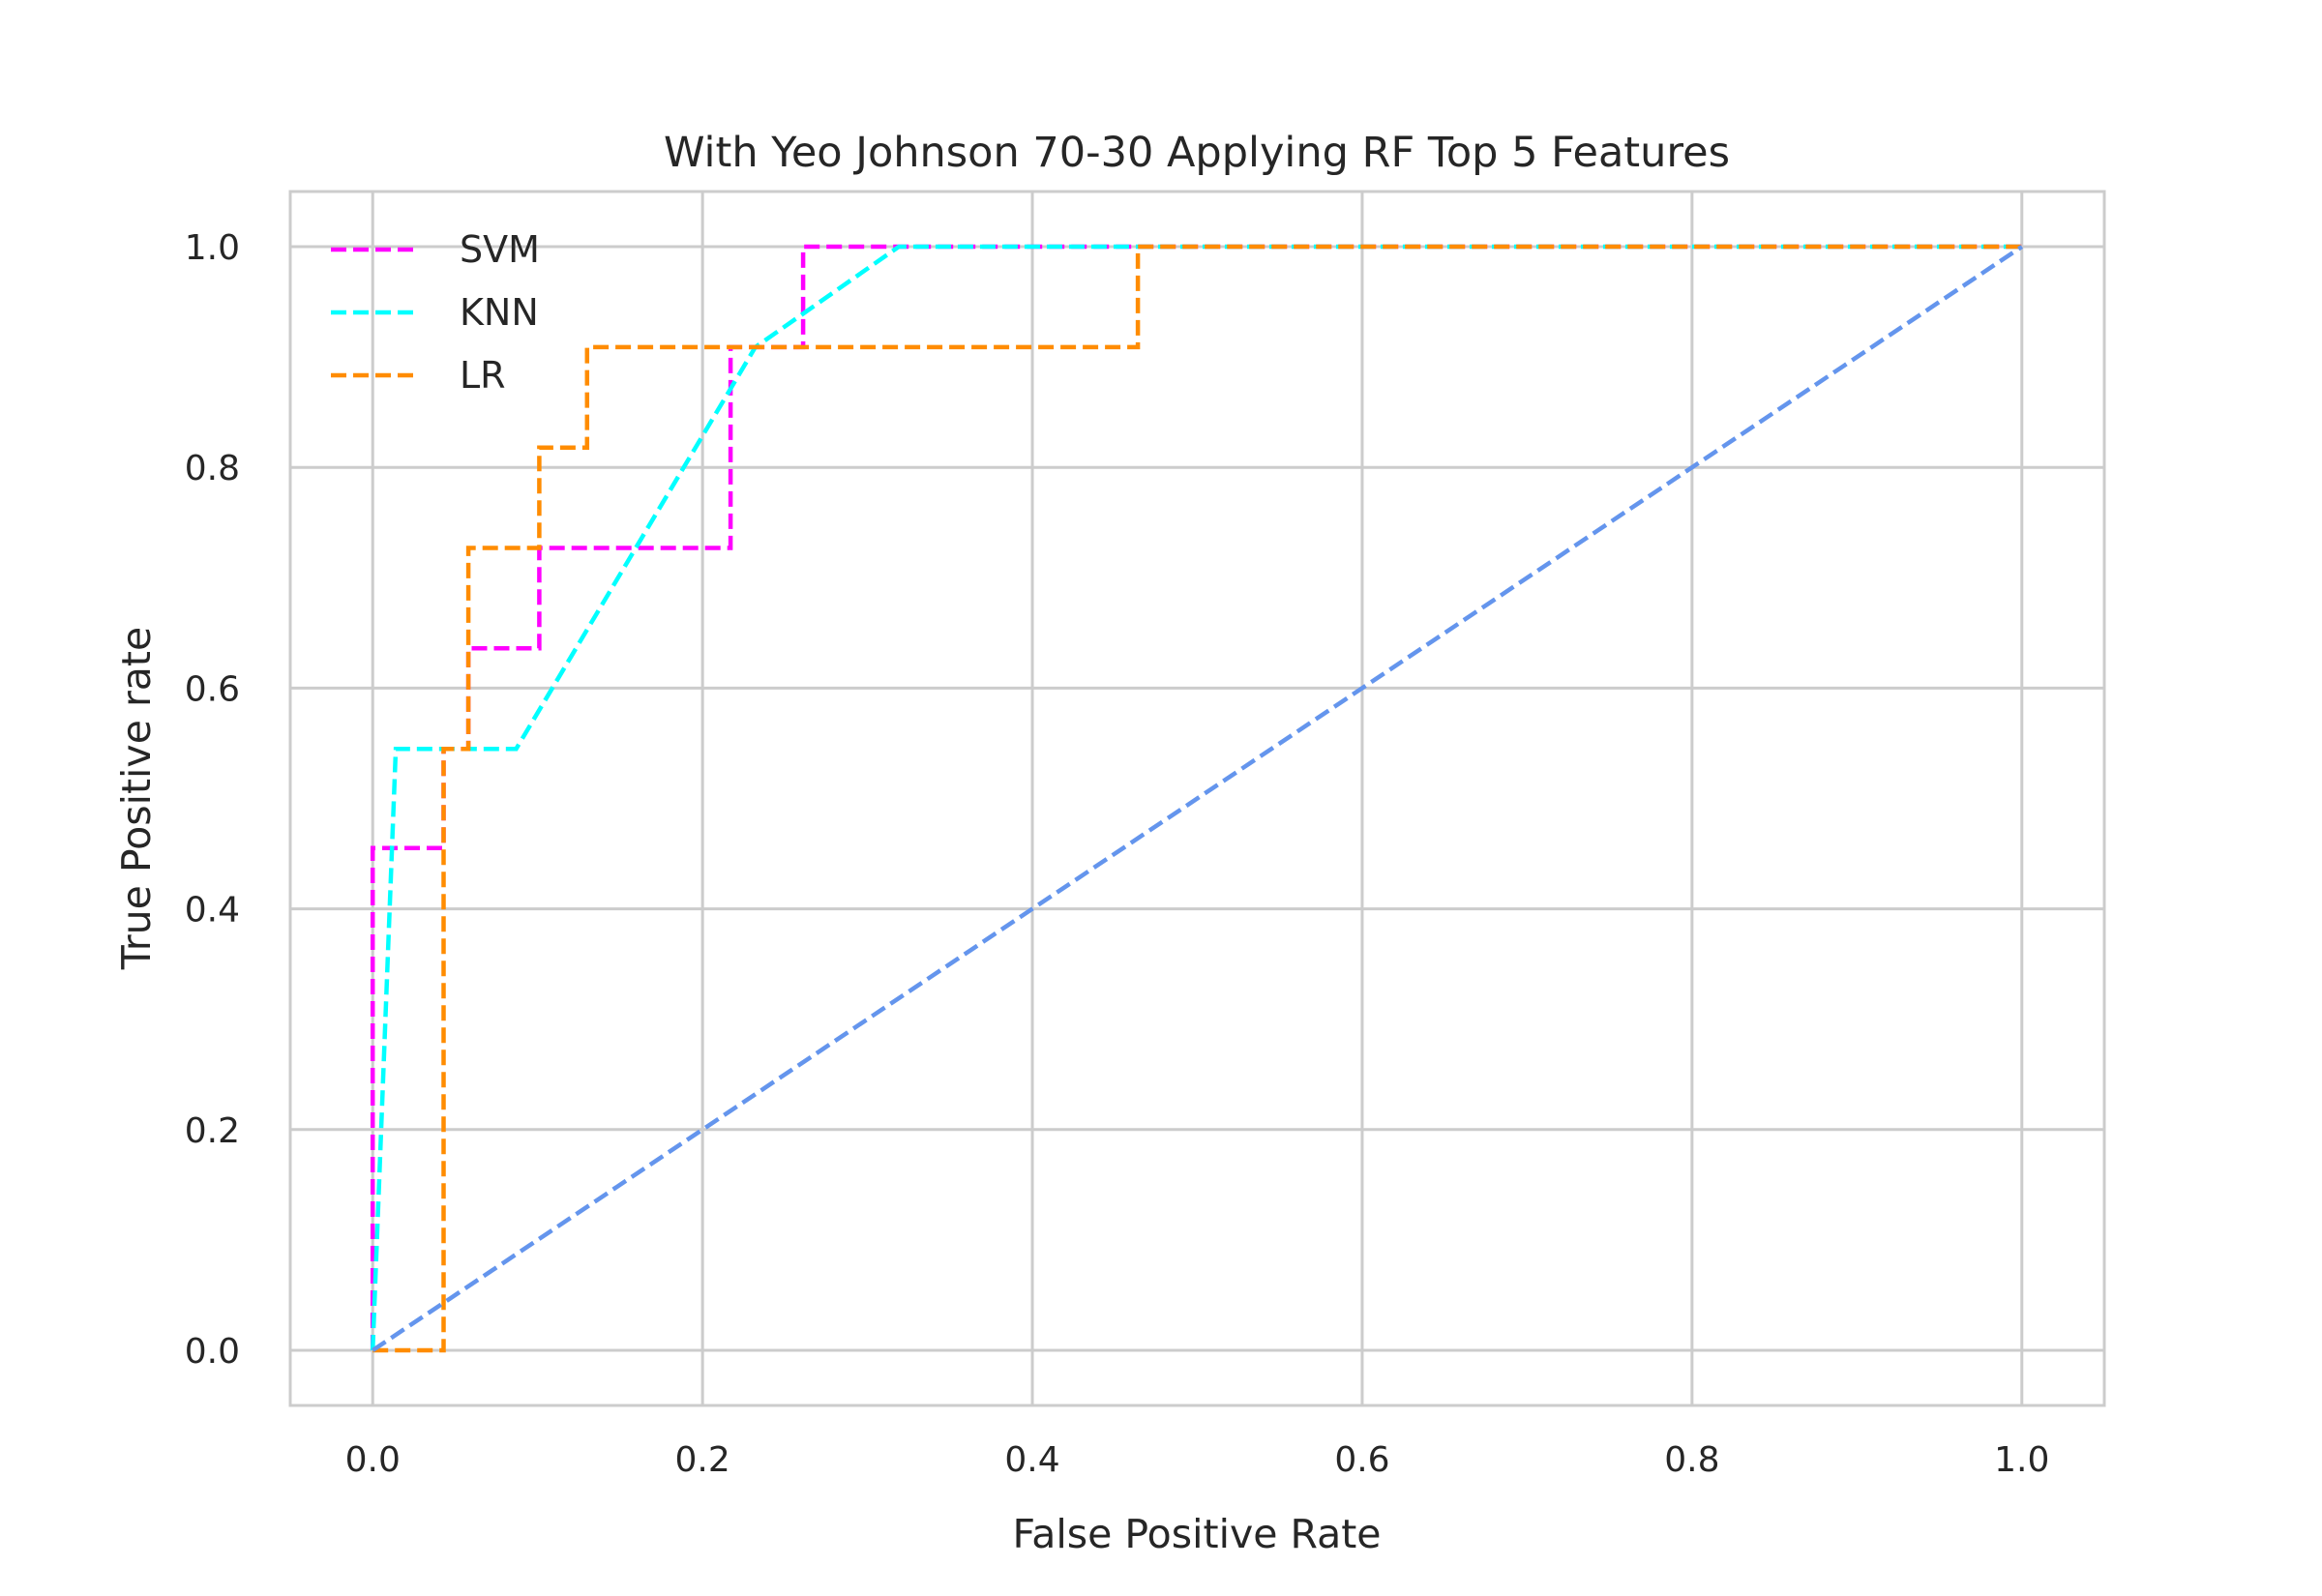  What do you see at coordinates (212, 911) in the screenshot?
I see `y-tick-label: 0.4` at bounding box center [212, 911].